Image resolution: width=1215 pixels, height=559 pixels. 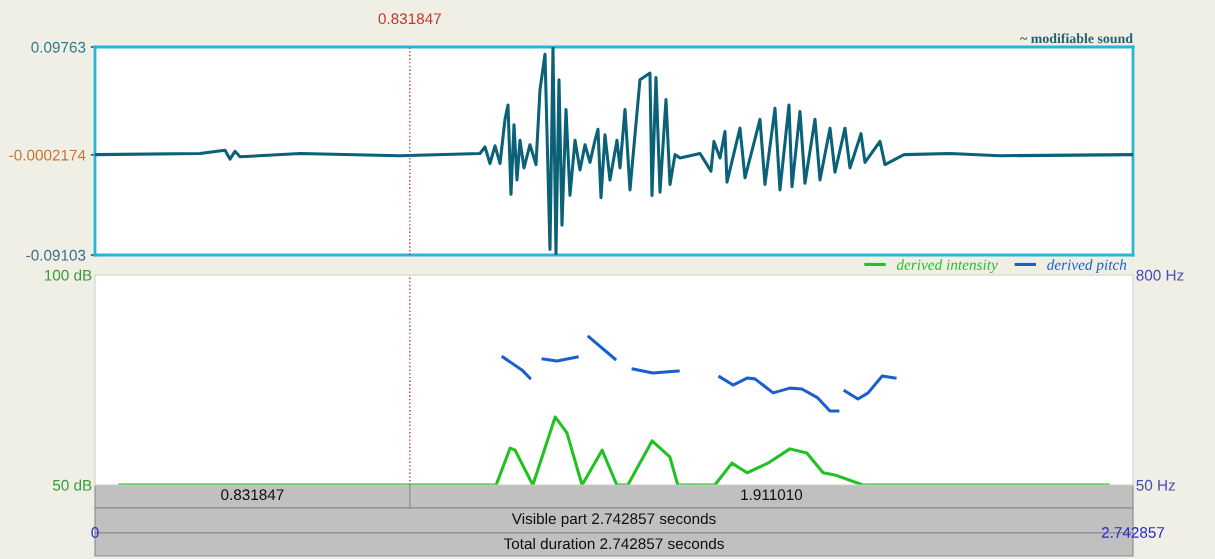 I want to click on text: ~ modifiable sound, so click(x=1076, y=38).